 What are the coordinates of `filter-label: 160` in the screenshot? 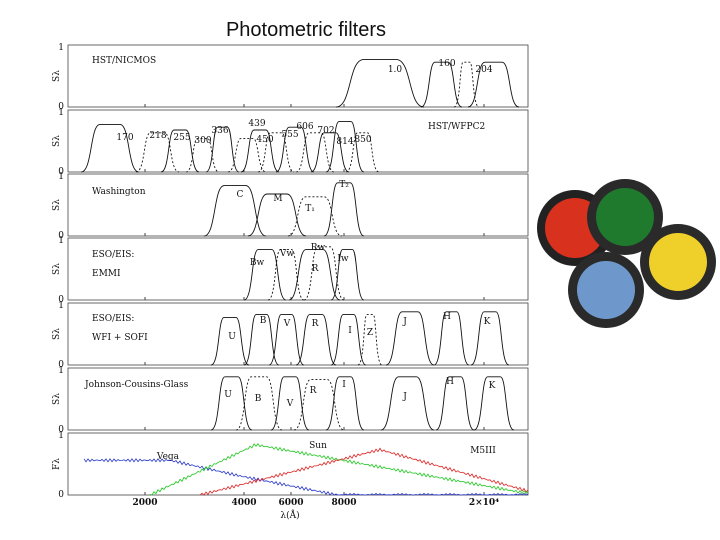 It's located at (446, 64).